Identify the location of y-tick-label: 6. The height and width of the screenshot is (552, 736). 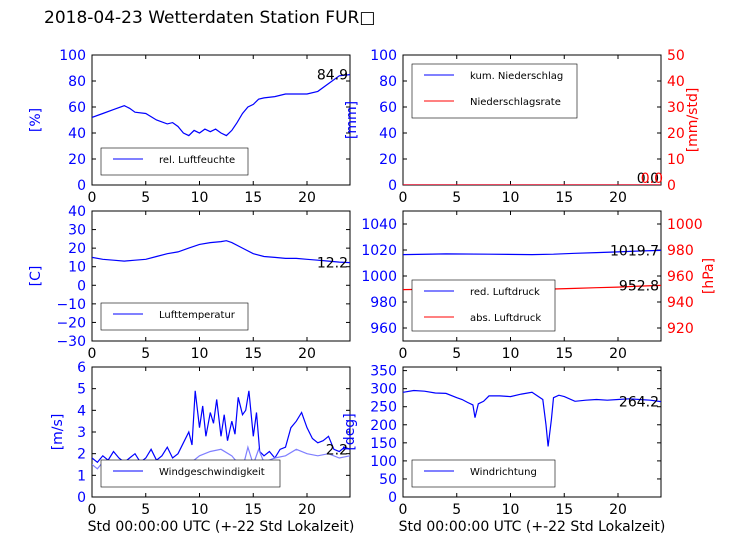
(81, 368).